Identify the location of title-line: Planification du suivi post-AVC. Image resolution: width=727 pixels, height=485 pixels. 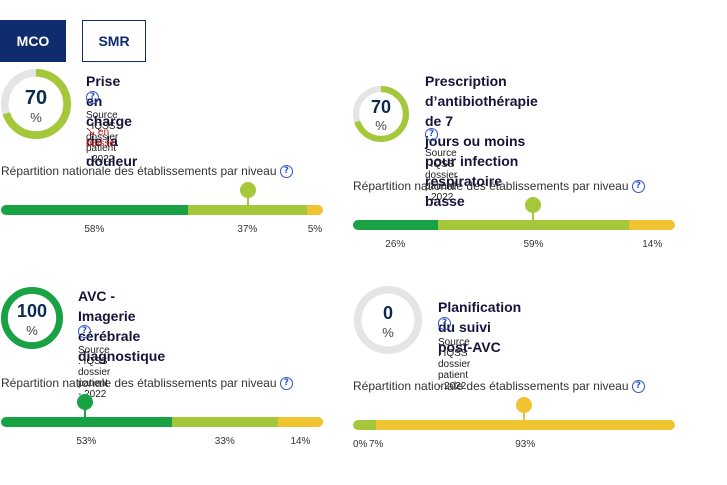
(480, 327).